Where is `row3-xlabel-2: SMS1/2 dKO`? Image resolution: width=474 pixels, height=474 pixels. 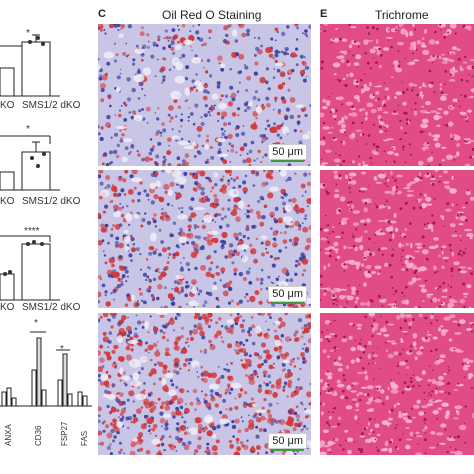 row3-xlabel-2: SMS1/2 dKO is located at coordinates (51, 307).